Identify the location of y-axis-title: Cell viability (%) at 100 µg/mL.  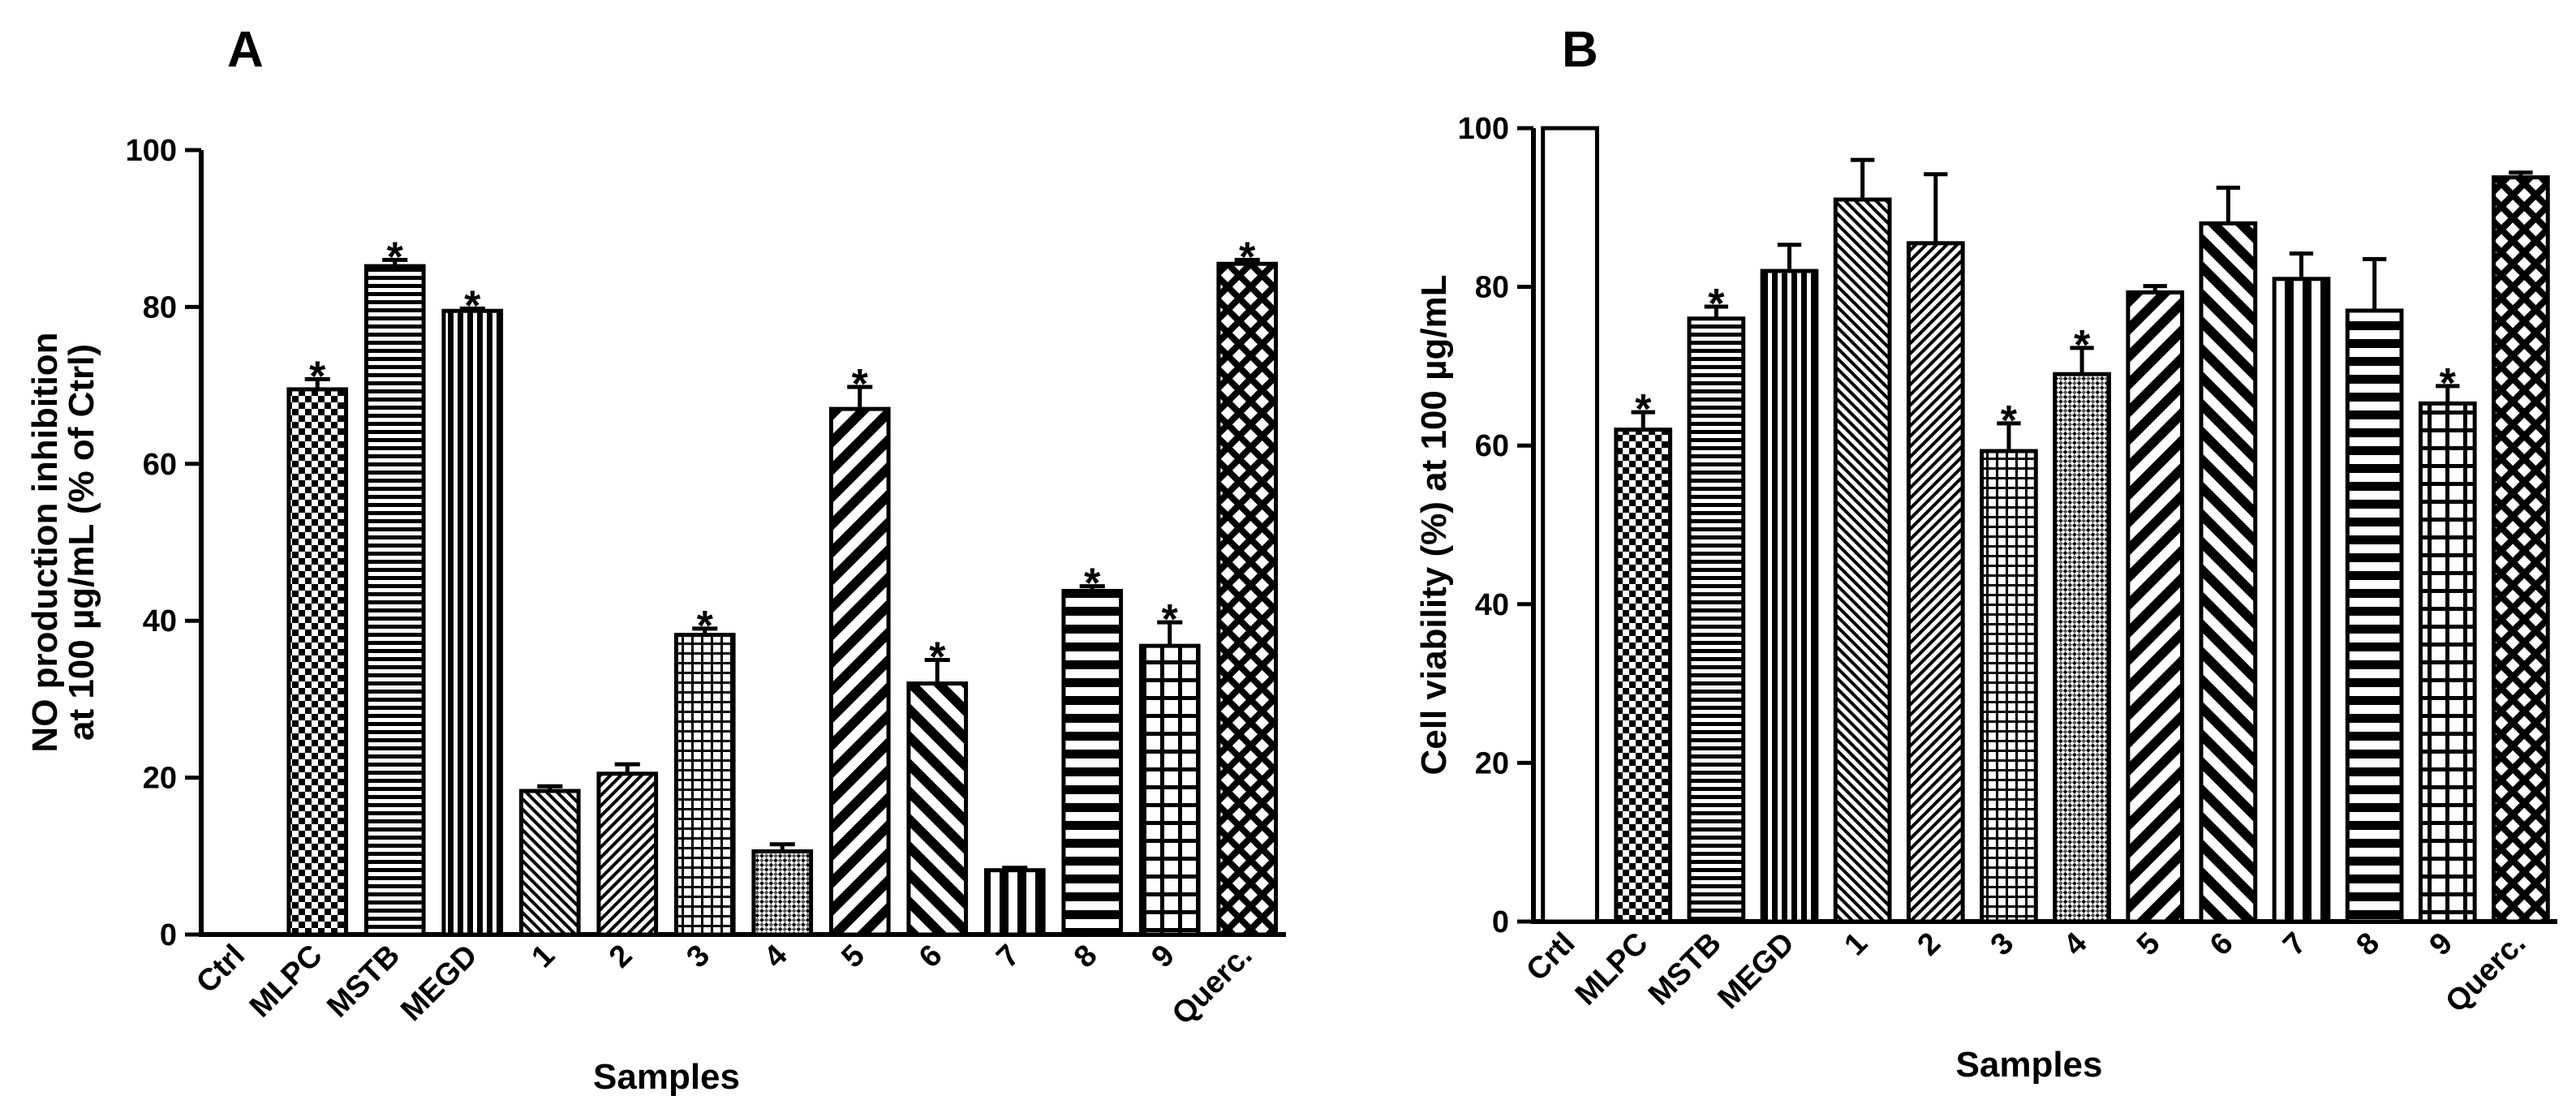
(1434, 524).